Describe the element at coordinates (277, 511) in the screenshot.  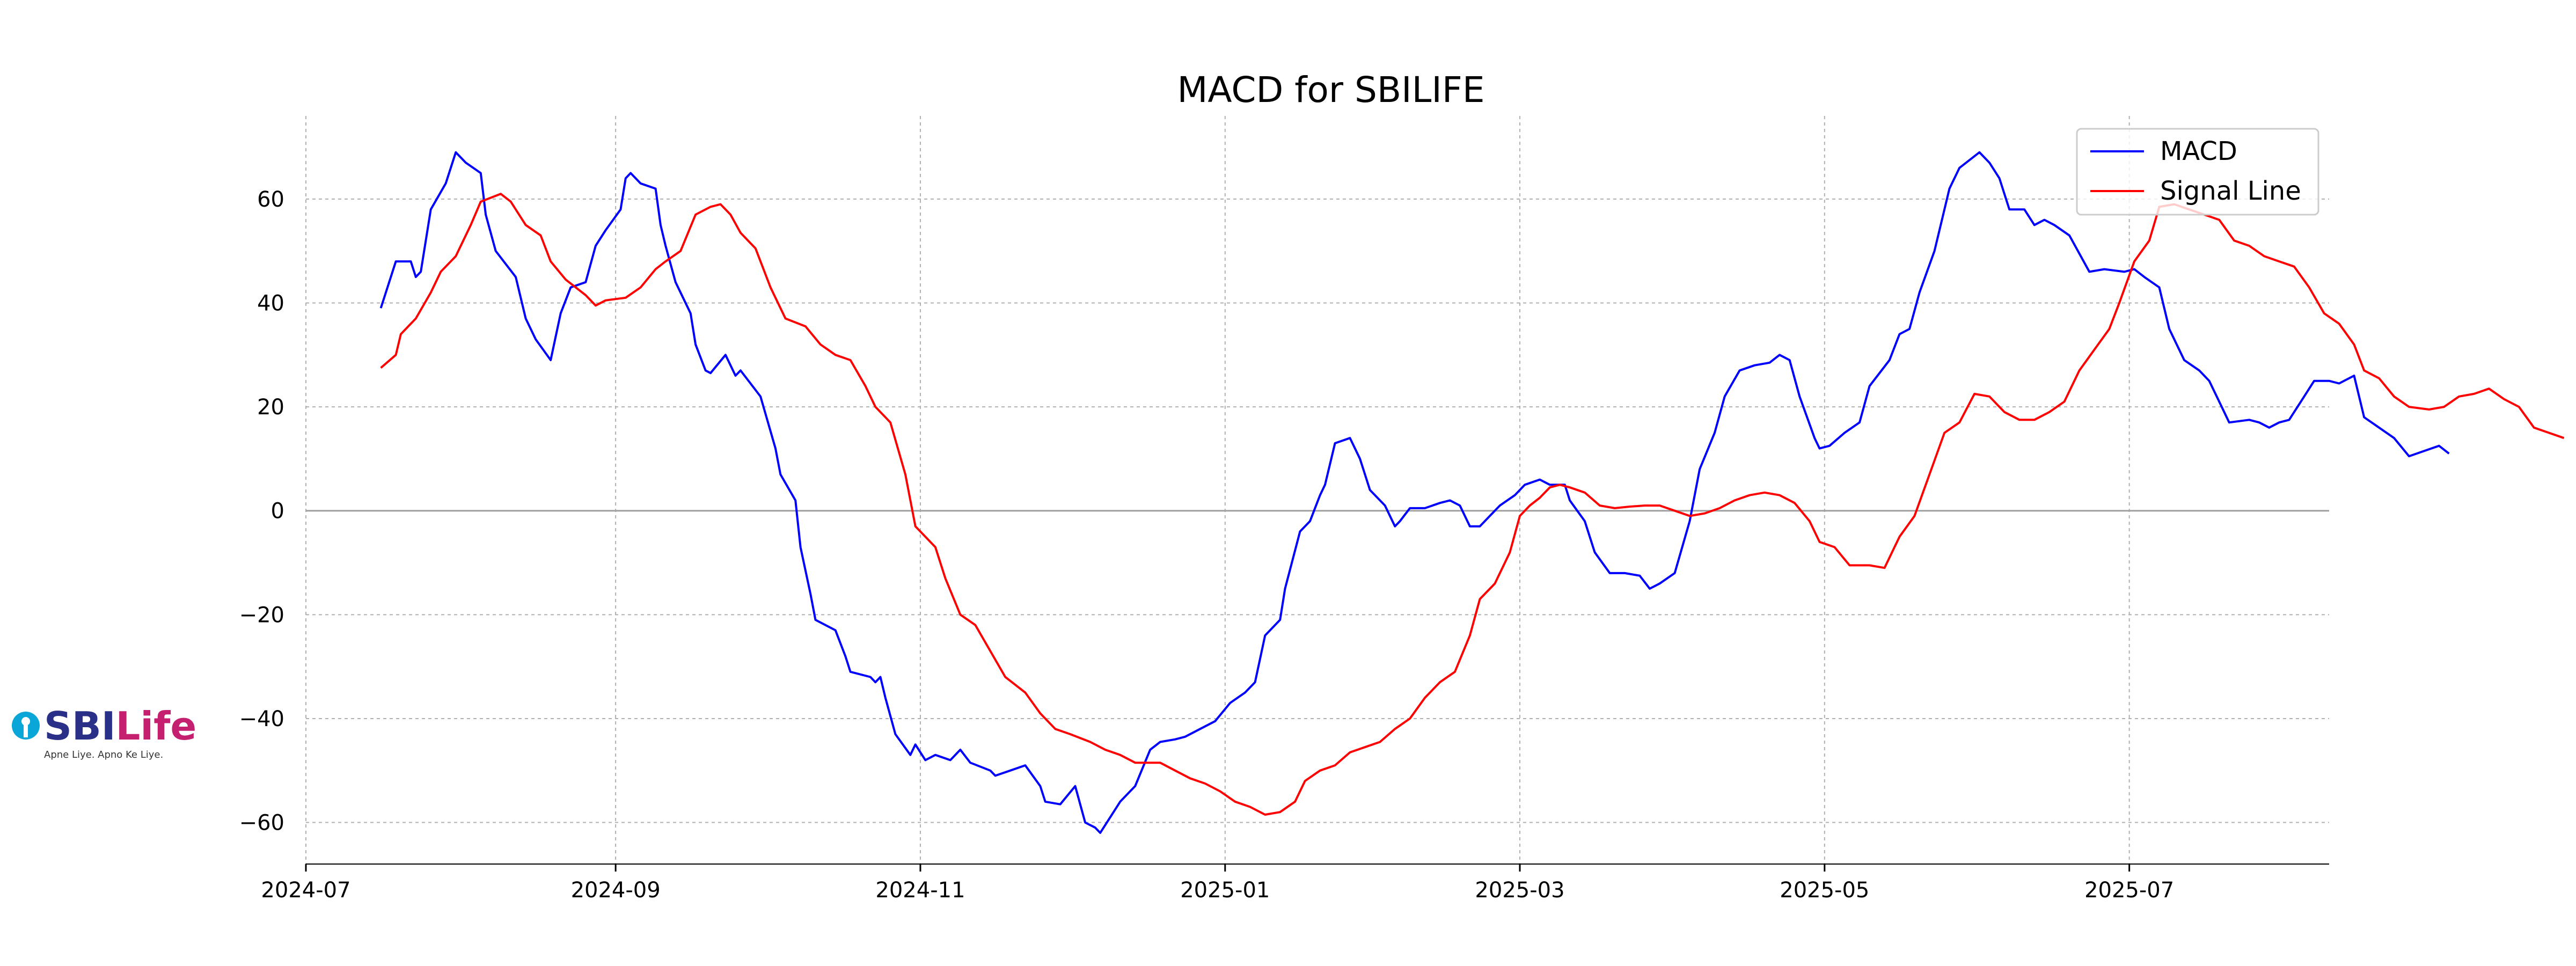
I see `y-tick-label: 0` at that location.